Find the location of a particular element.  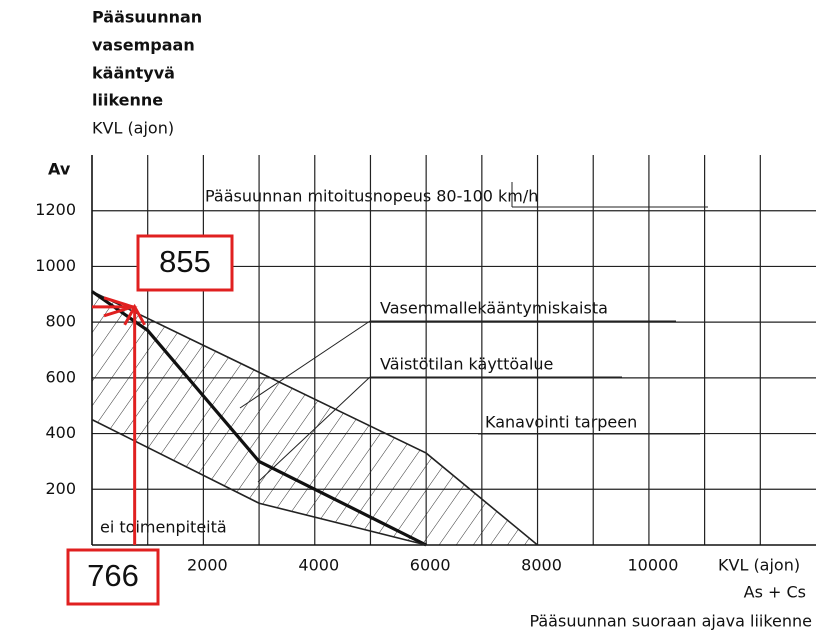

marker-y-label: 855 is located at coordinates (185, 261).